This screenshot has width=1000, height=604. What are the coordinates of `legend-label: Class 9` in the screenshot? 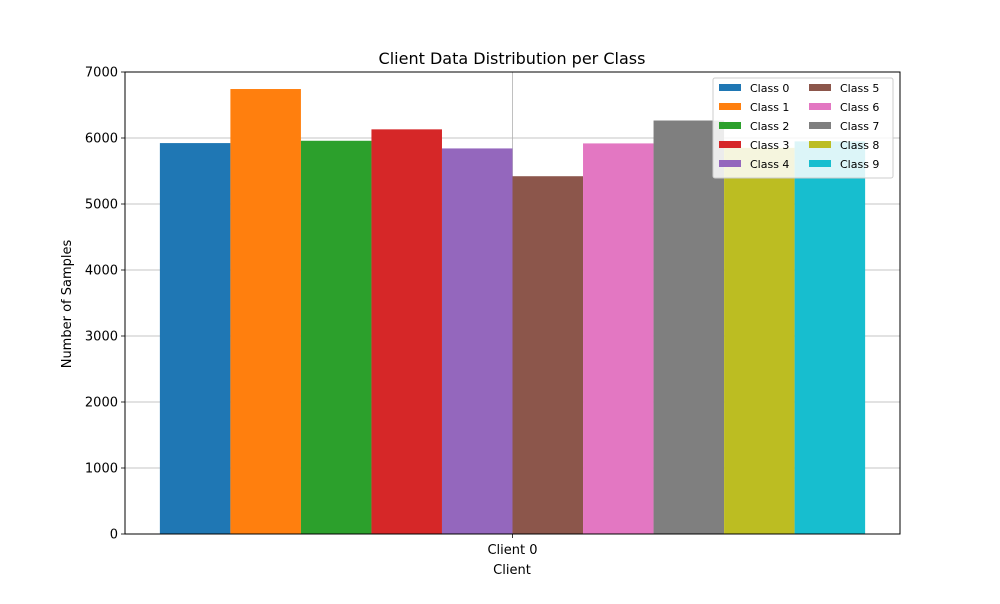 It's located at (859, 164).